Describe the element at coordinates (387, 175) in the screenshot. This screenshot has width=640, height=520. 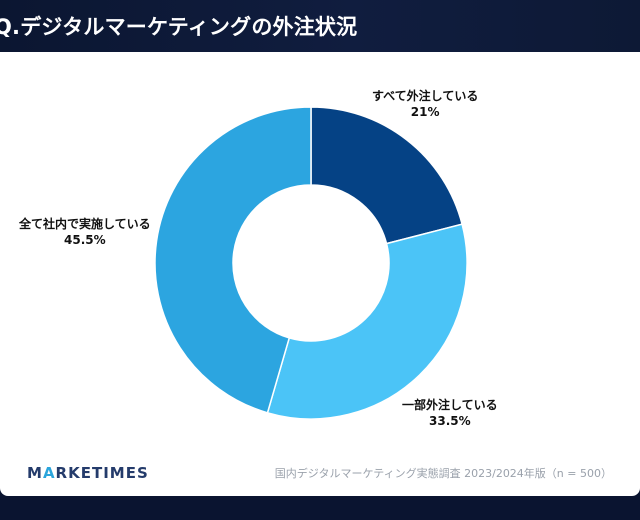
I see `slice-all-outsourced` at that location.